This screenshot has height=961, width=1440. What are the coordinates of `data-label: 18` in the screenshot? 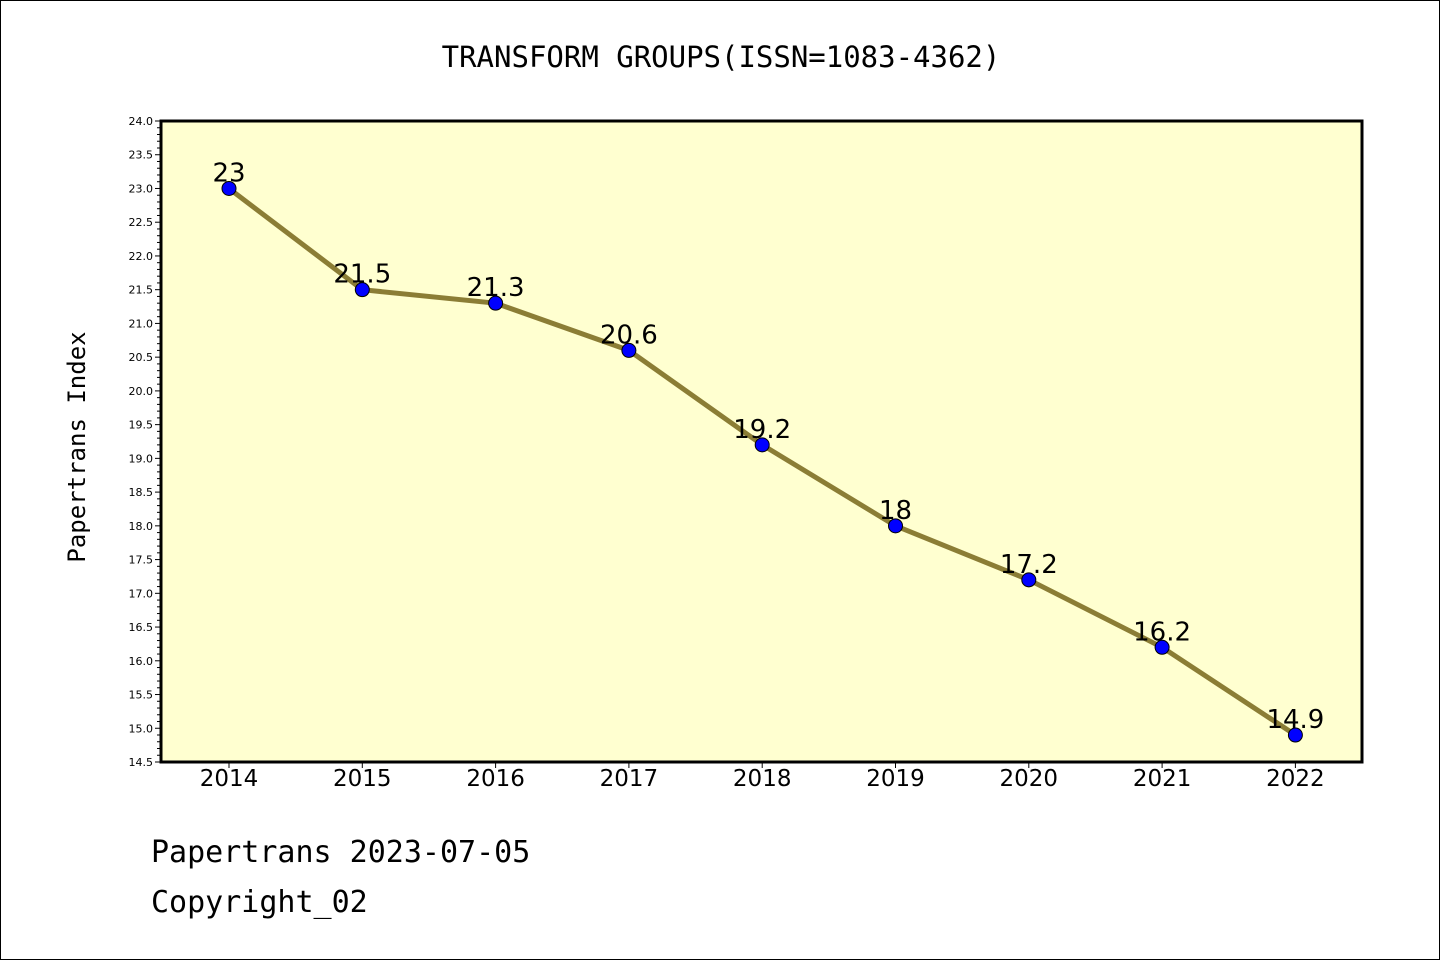 It's located at (895, 511).